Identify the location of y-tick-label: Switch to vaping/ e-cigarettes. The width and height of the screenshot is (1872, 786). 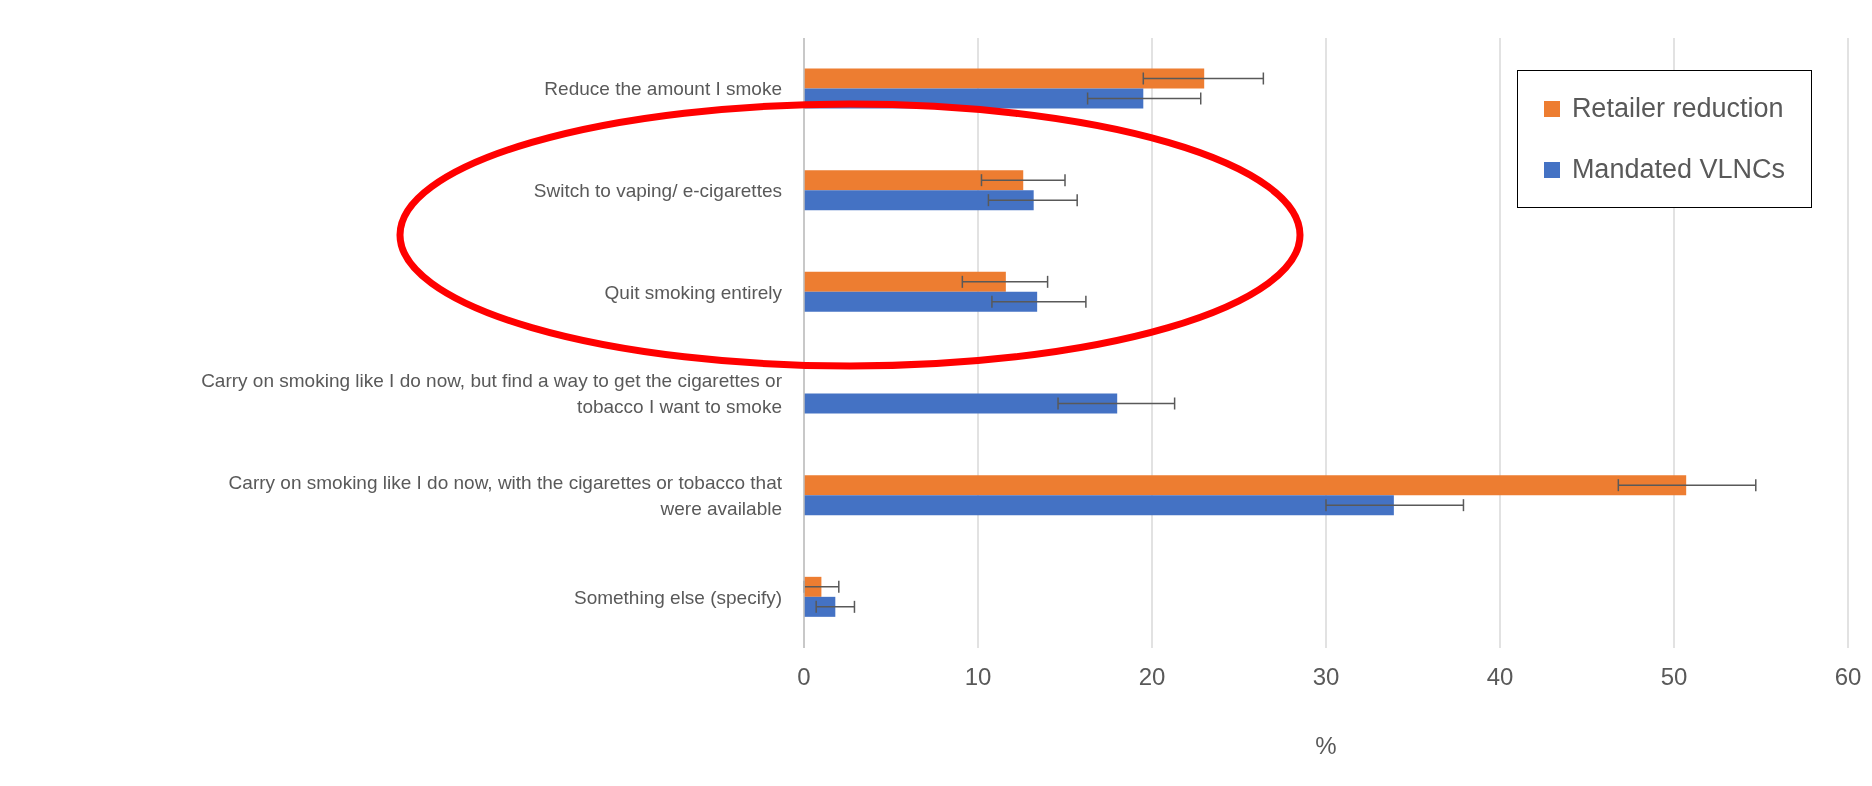
(657, 191).